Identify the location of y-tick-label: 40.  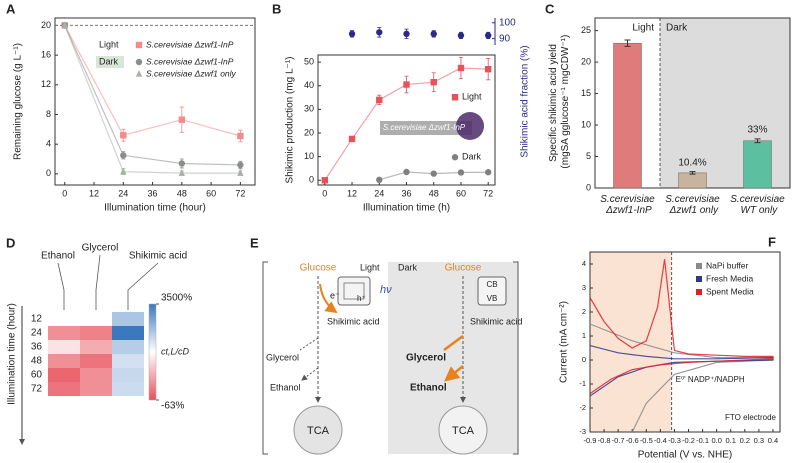
(309, 85).